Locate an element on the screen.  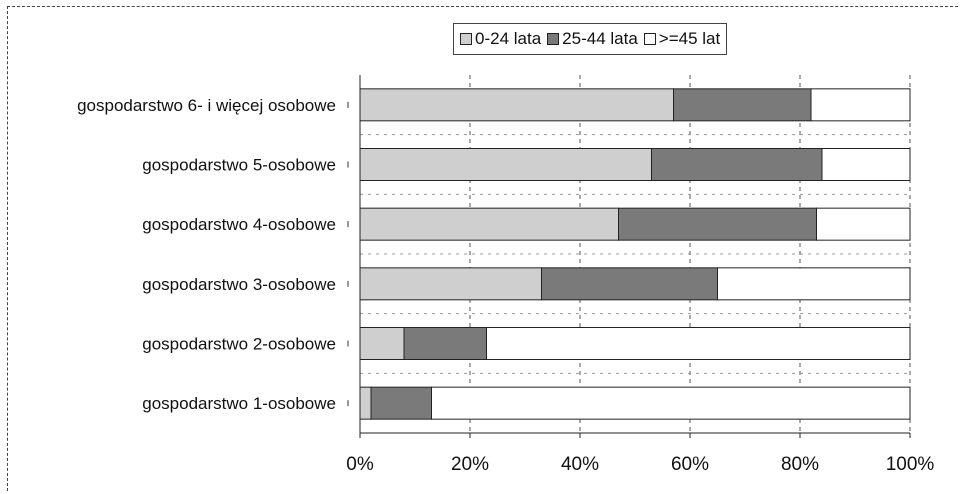
legend-item-45-plus: >=45 lat is located at coordinates (682, 39).